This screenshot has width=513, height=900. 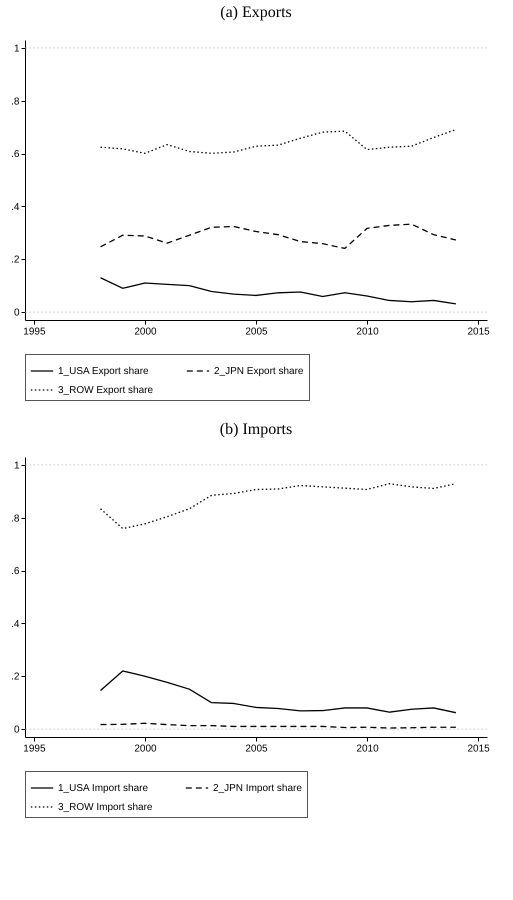 What do you see at coordinates (257, 788) in the screenshot?
I see `legend-label: 2_JPN Import share` at bounding box center [257, 788].